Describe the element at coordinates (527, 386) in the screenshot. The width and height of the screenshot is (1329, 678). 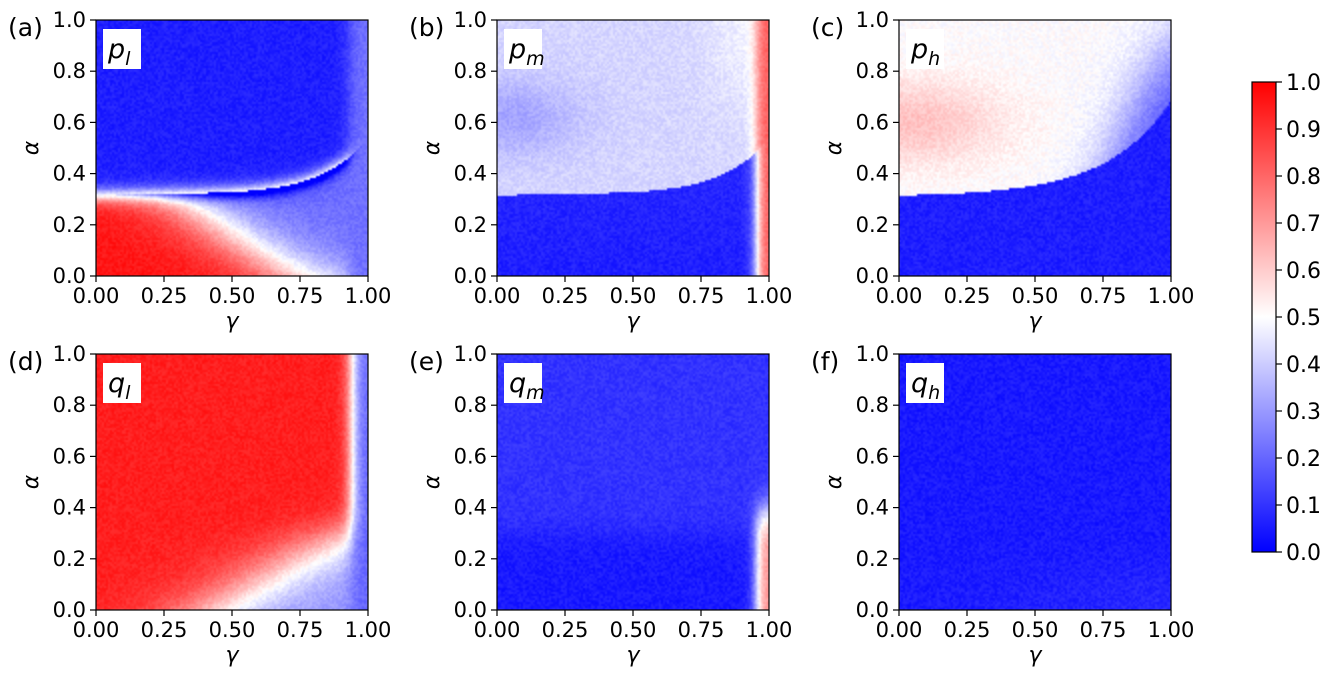
I see `panel-label: qm` at that location.